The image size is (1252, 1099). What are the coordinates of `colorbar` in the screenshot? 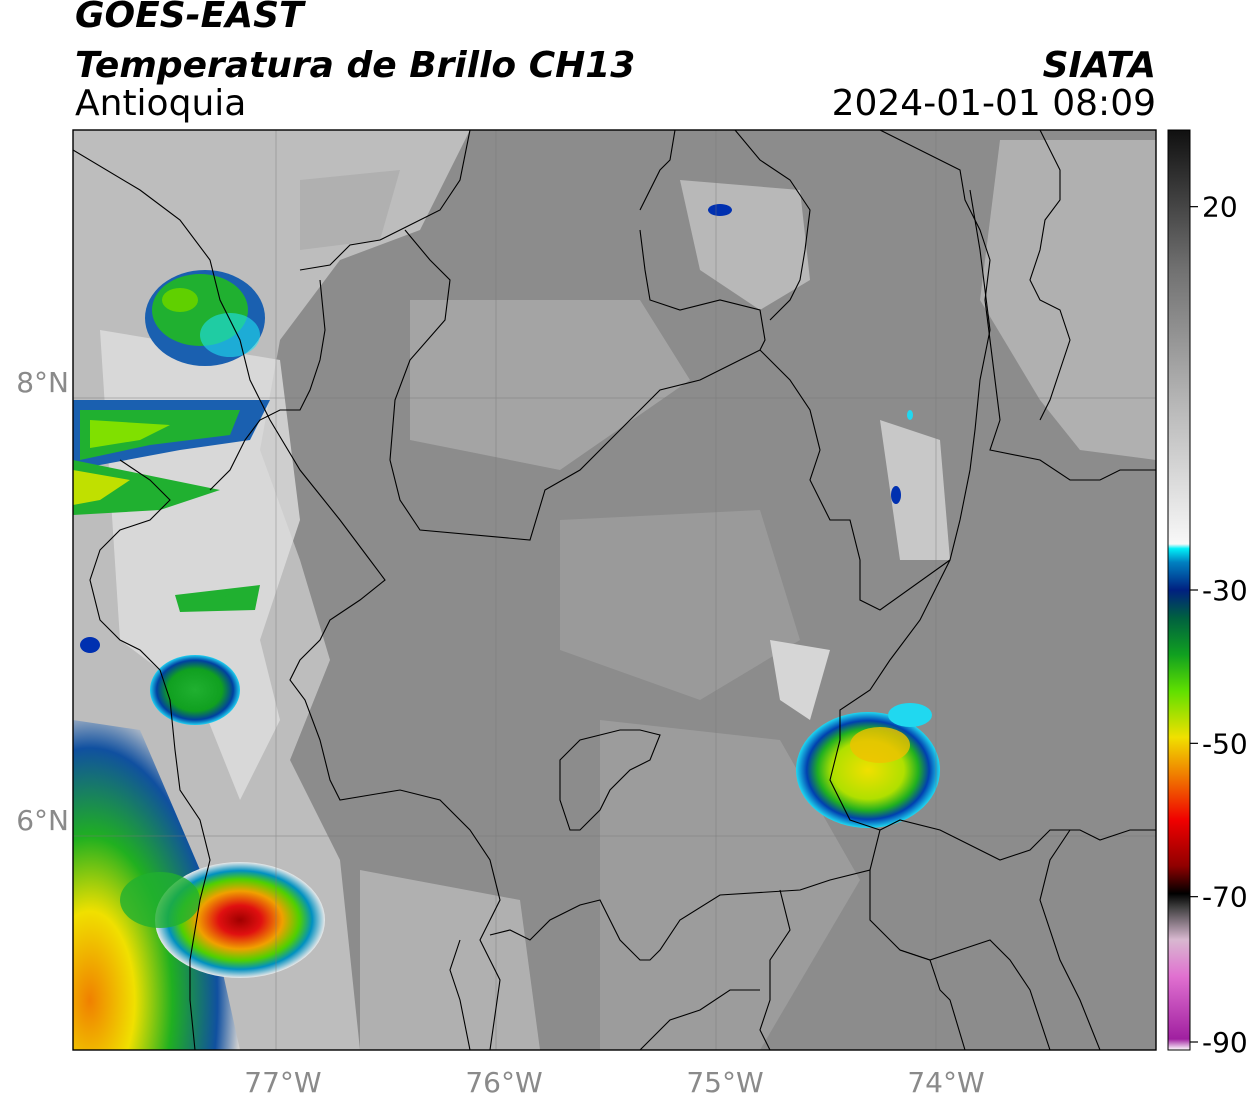 It's located at (1179, 590).